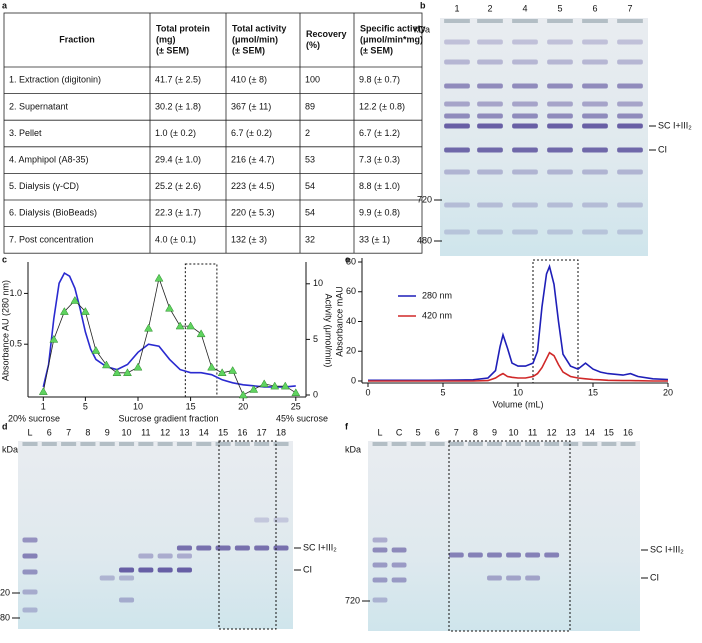 The image size is (702, 643). I want to click on lane-label: 1, so click(456, 8).